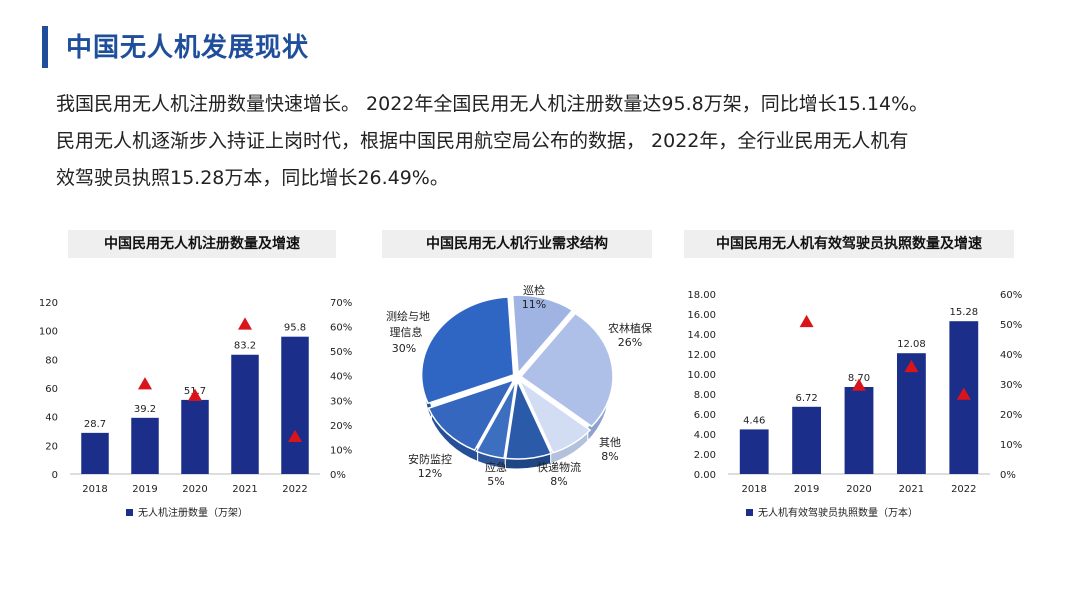 Image resolution: width=1080 pixels, height=608 pixels. What do you see at coordinates (534, 304) in the screenshot?
I see `pie-percent: 11%` at bounding box center [534, 304].